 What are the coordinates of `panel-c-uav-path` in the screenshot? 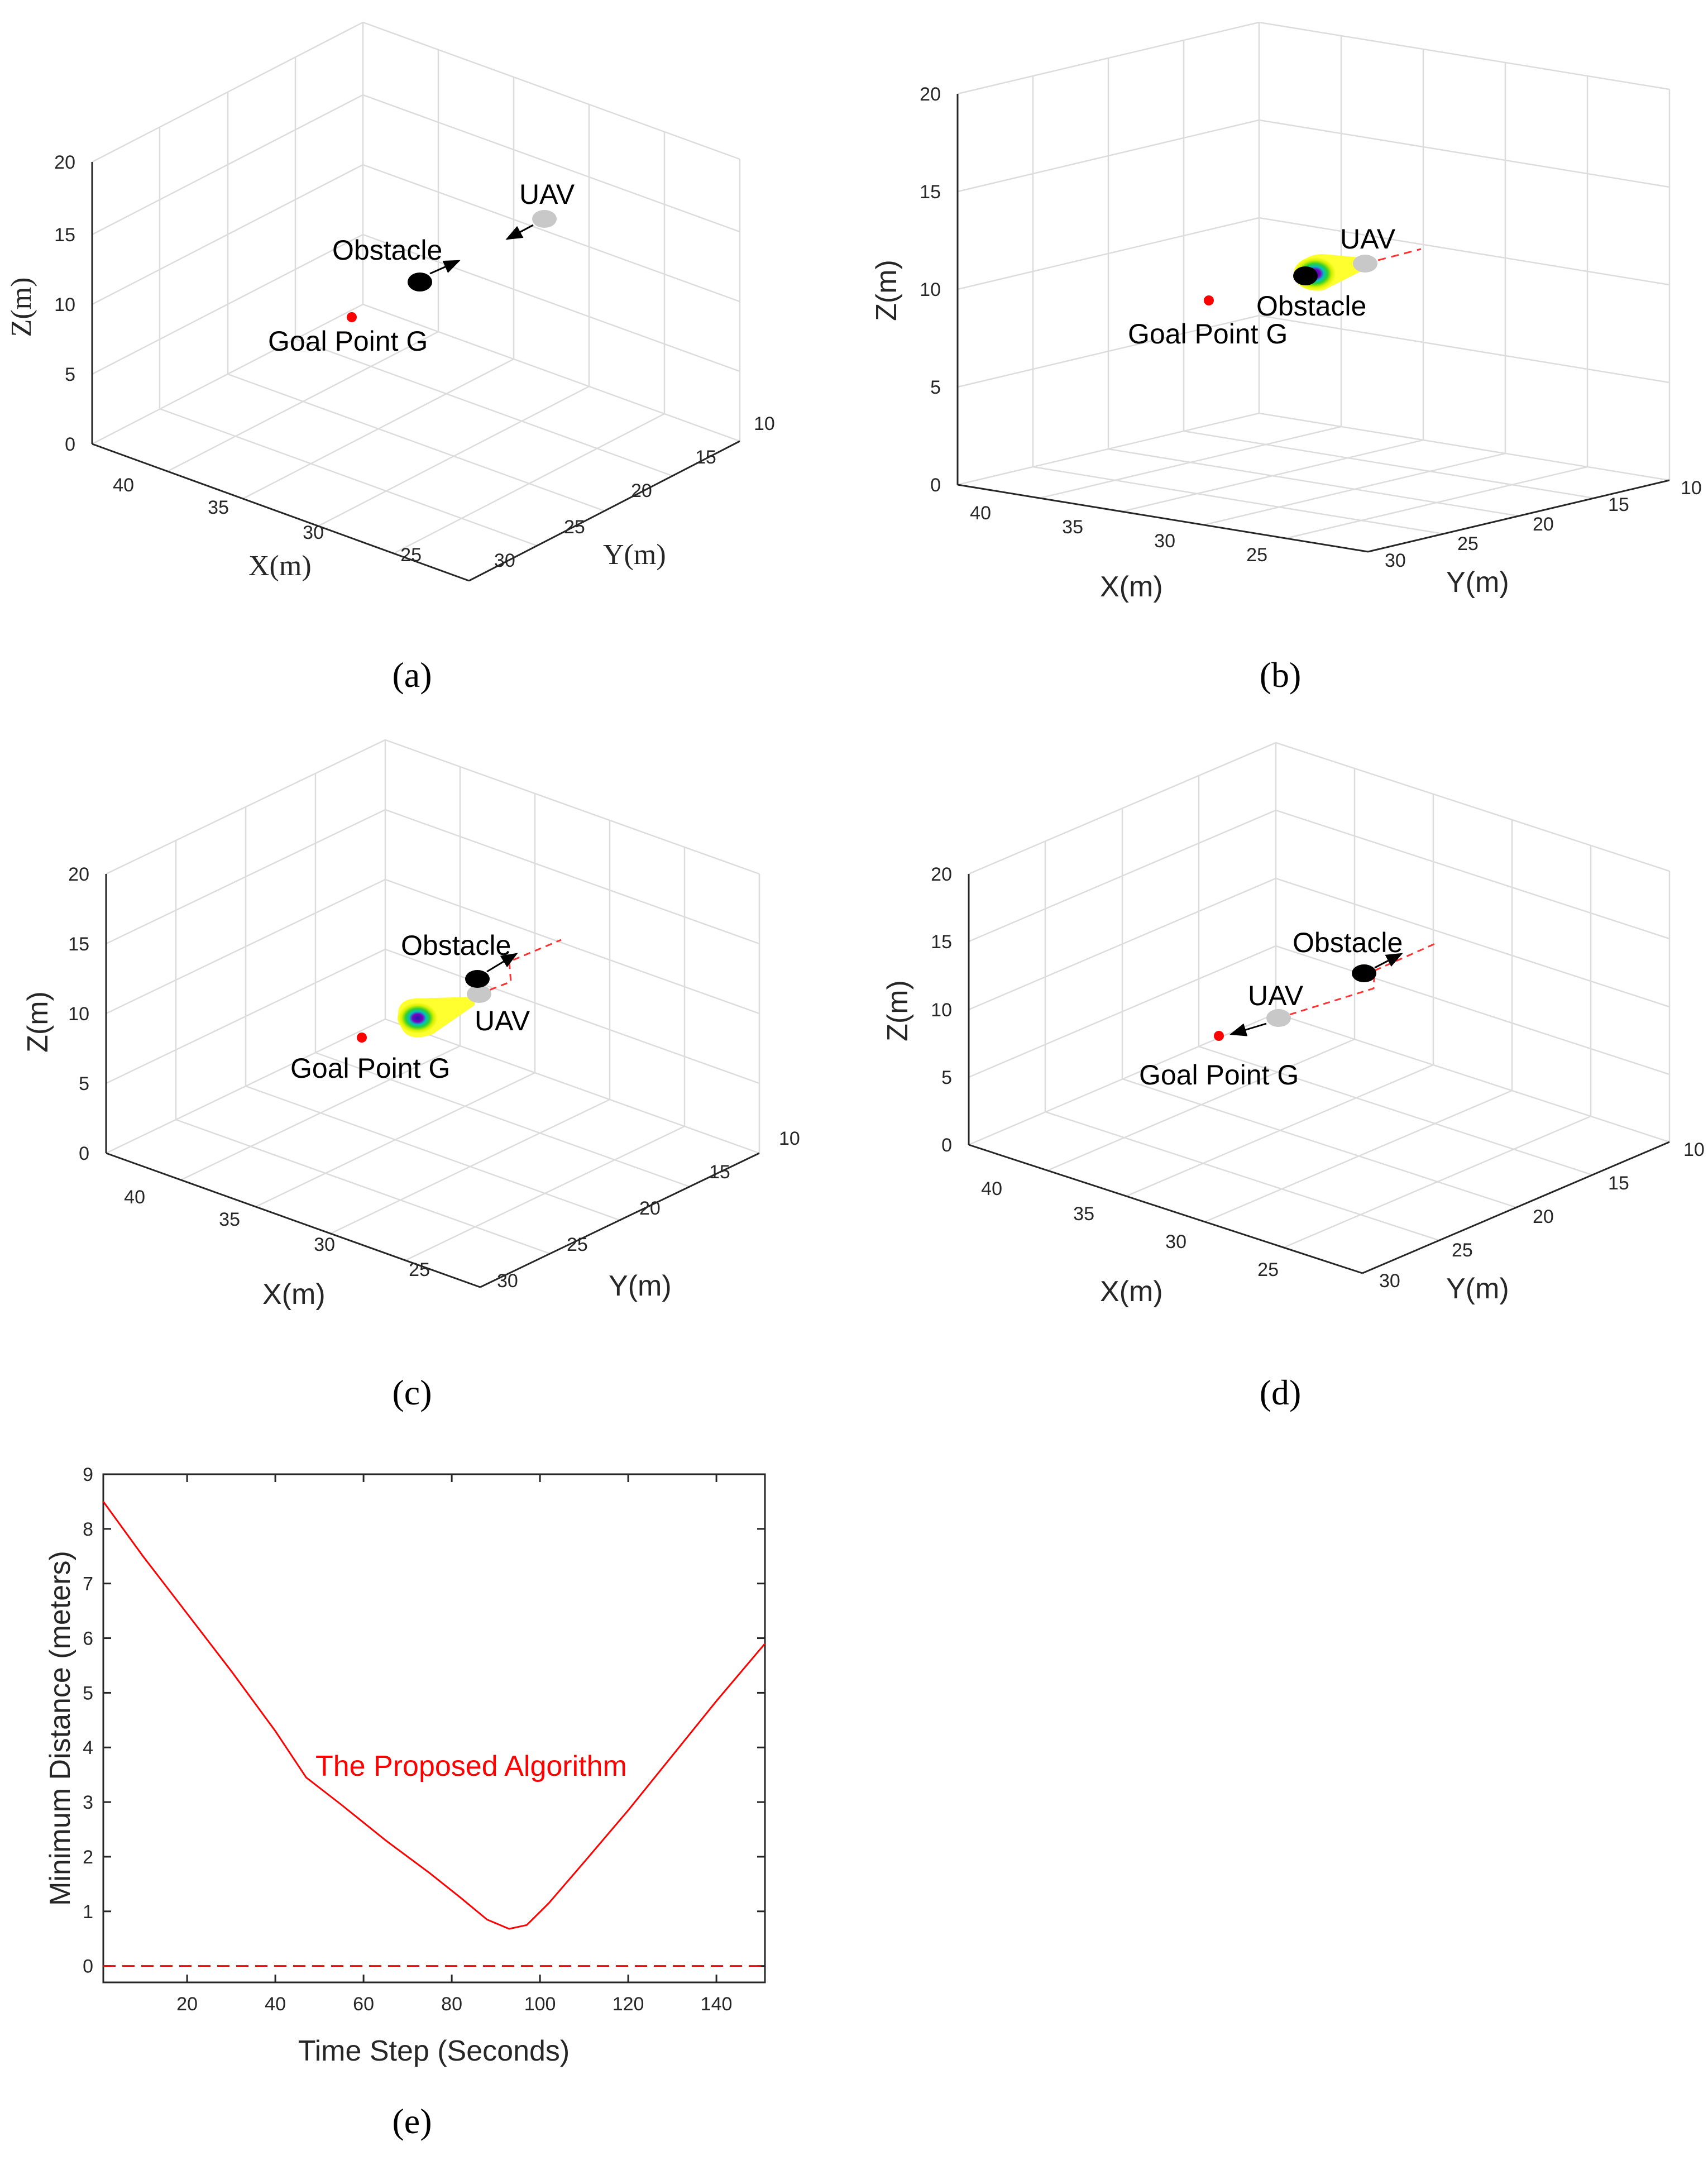 It's located at (520, 967).